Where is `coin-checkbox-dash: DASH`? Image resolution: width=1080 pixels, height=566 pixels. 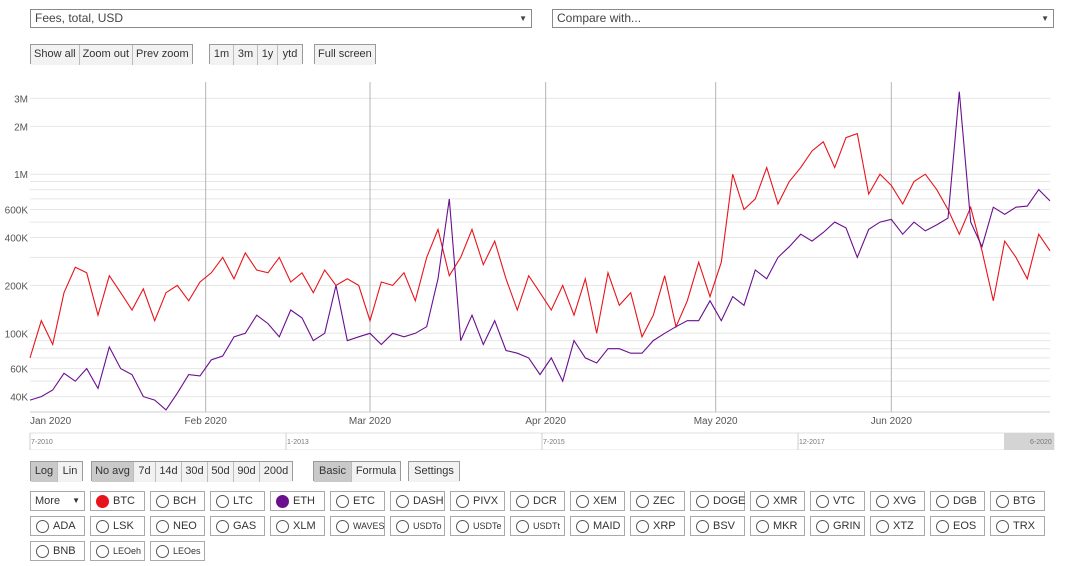 coin-checkbox-dash: DASH is located at coordinates (417, 501).